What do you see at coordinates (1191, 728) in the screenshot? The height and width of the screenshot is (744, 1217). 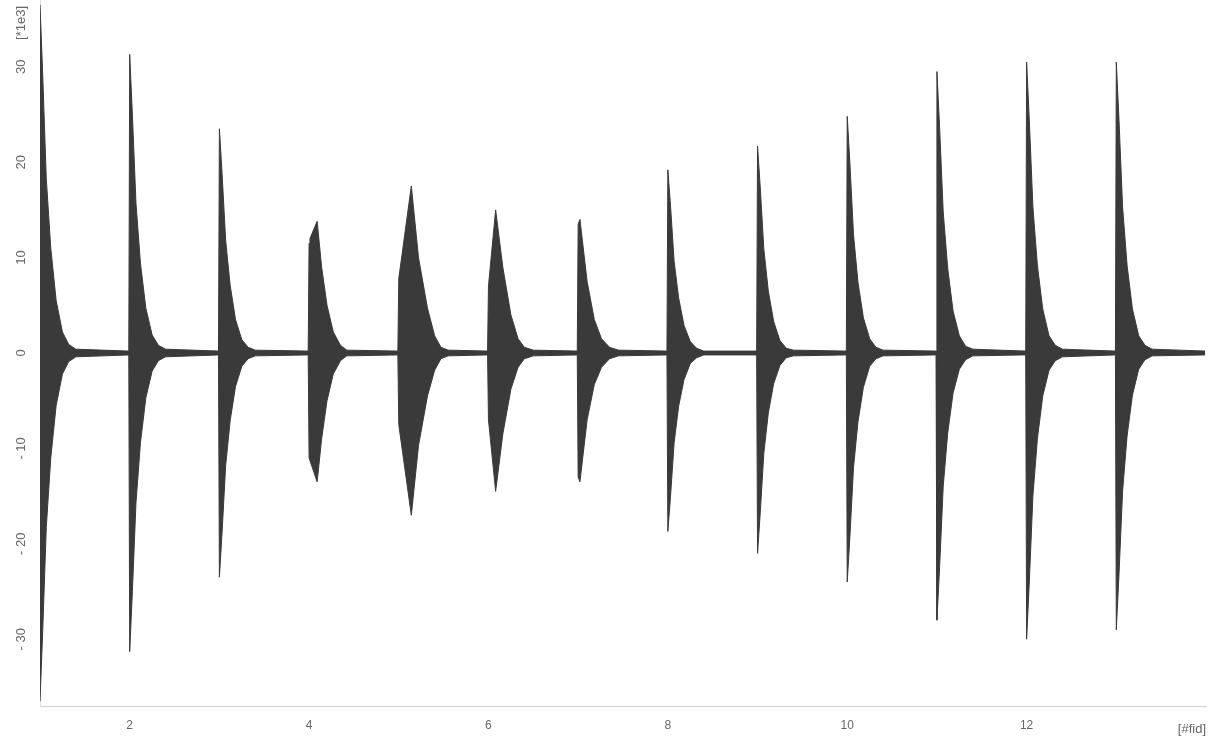 I see `x-axis-title: [#fid]` at bounding box center [1191, 728].